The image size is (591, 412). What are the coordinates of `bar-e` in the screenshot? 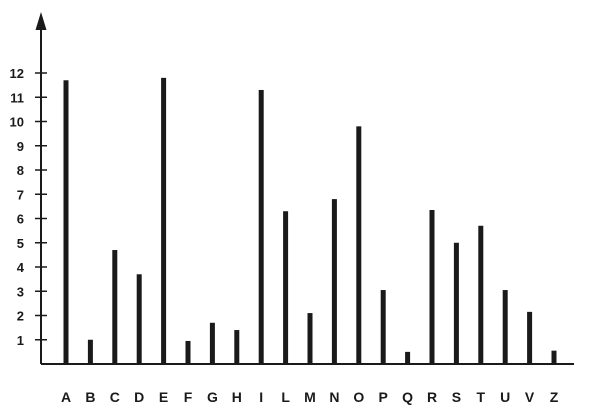 It's located at (164, 220).